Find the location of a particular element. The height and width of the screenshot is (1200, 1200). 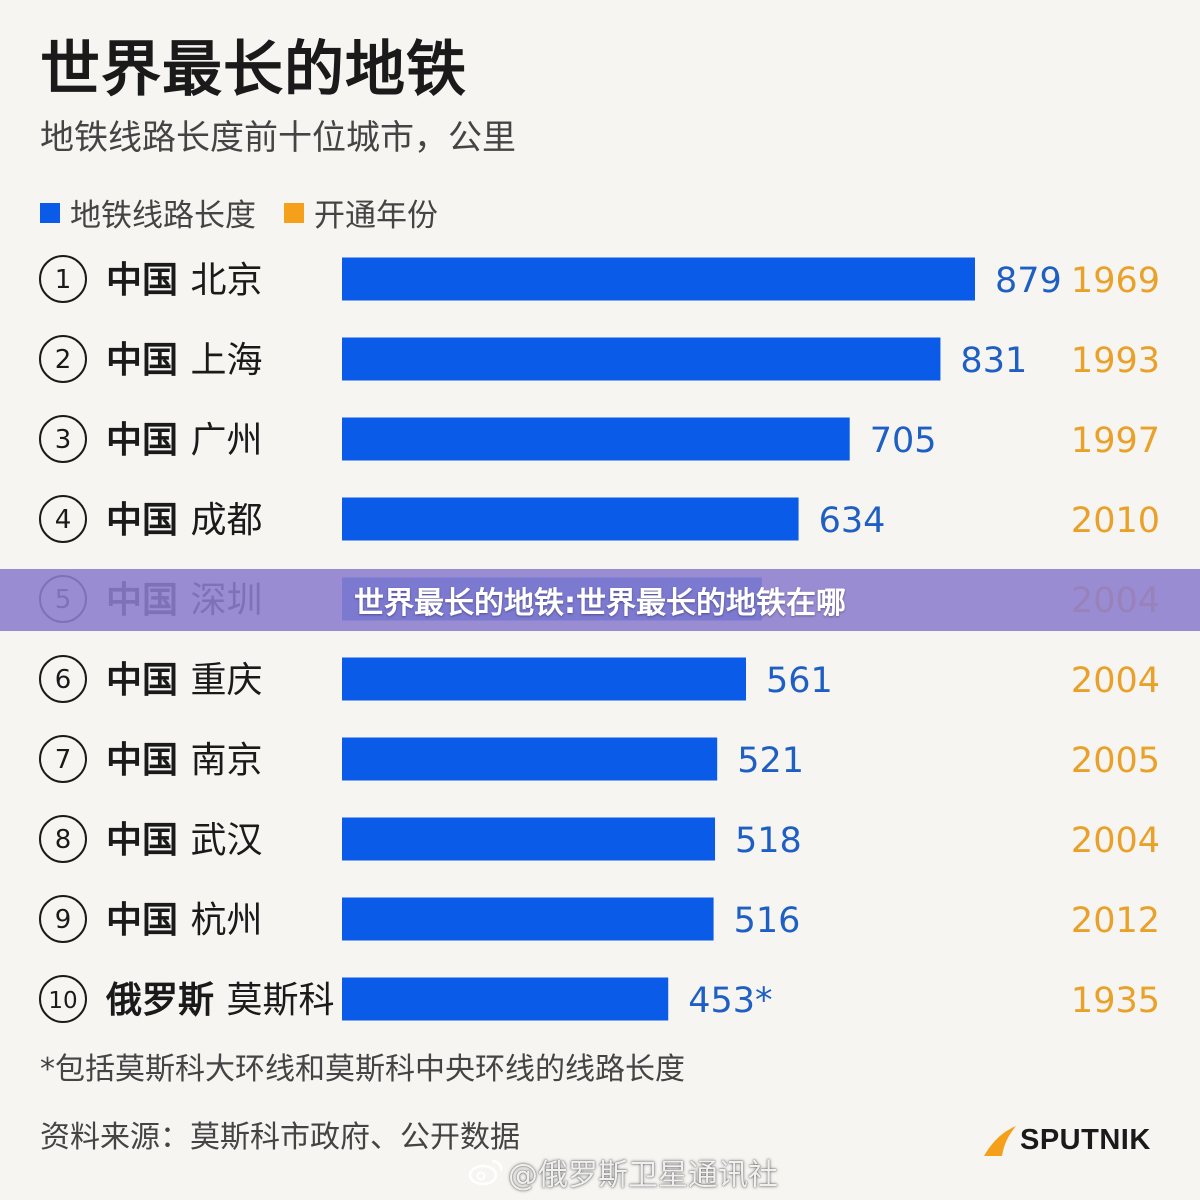

legend-swatch-length is located at coordinates (50, 212).